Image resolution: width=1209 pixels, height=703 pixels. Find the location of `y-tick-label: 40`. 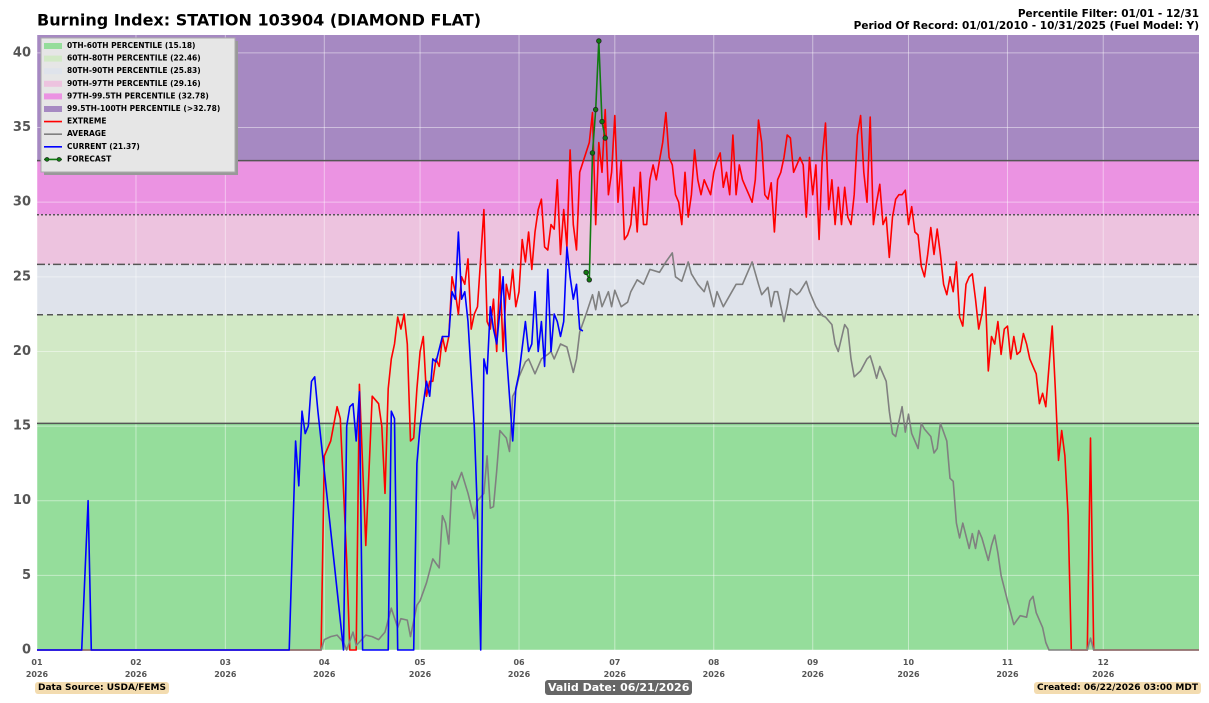

y-tick-label: 40 is located at coordinates (22, 52).